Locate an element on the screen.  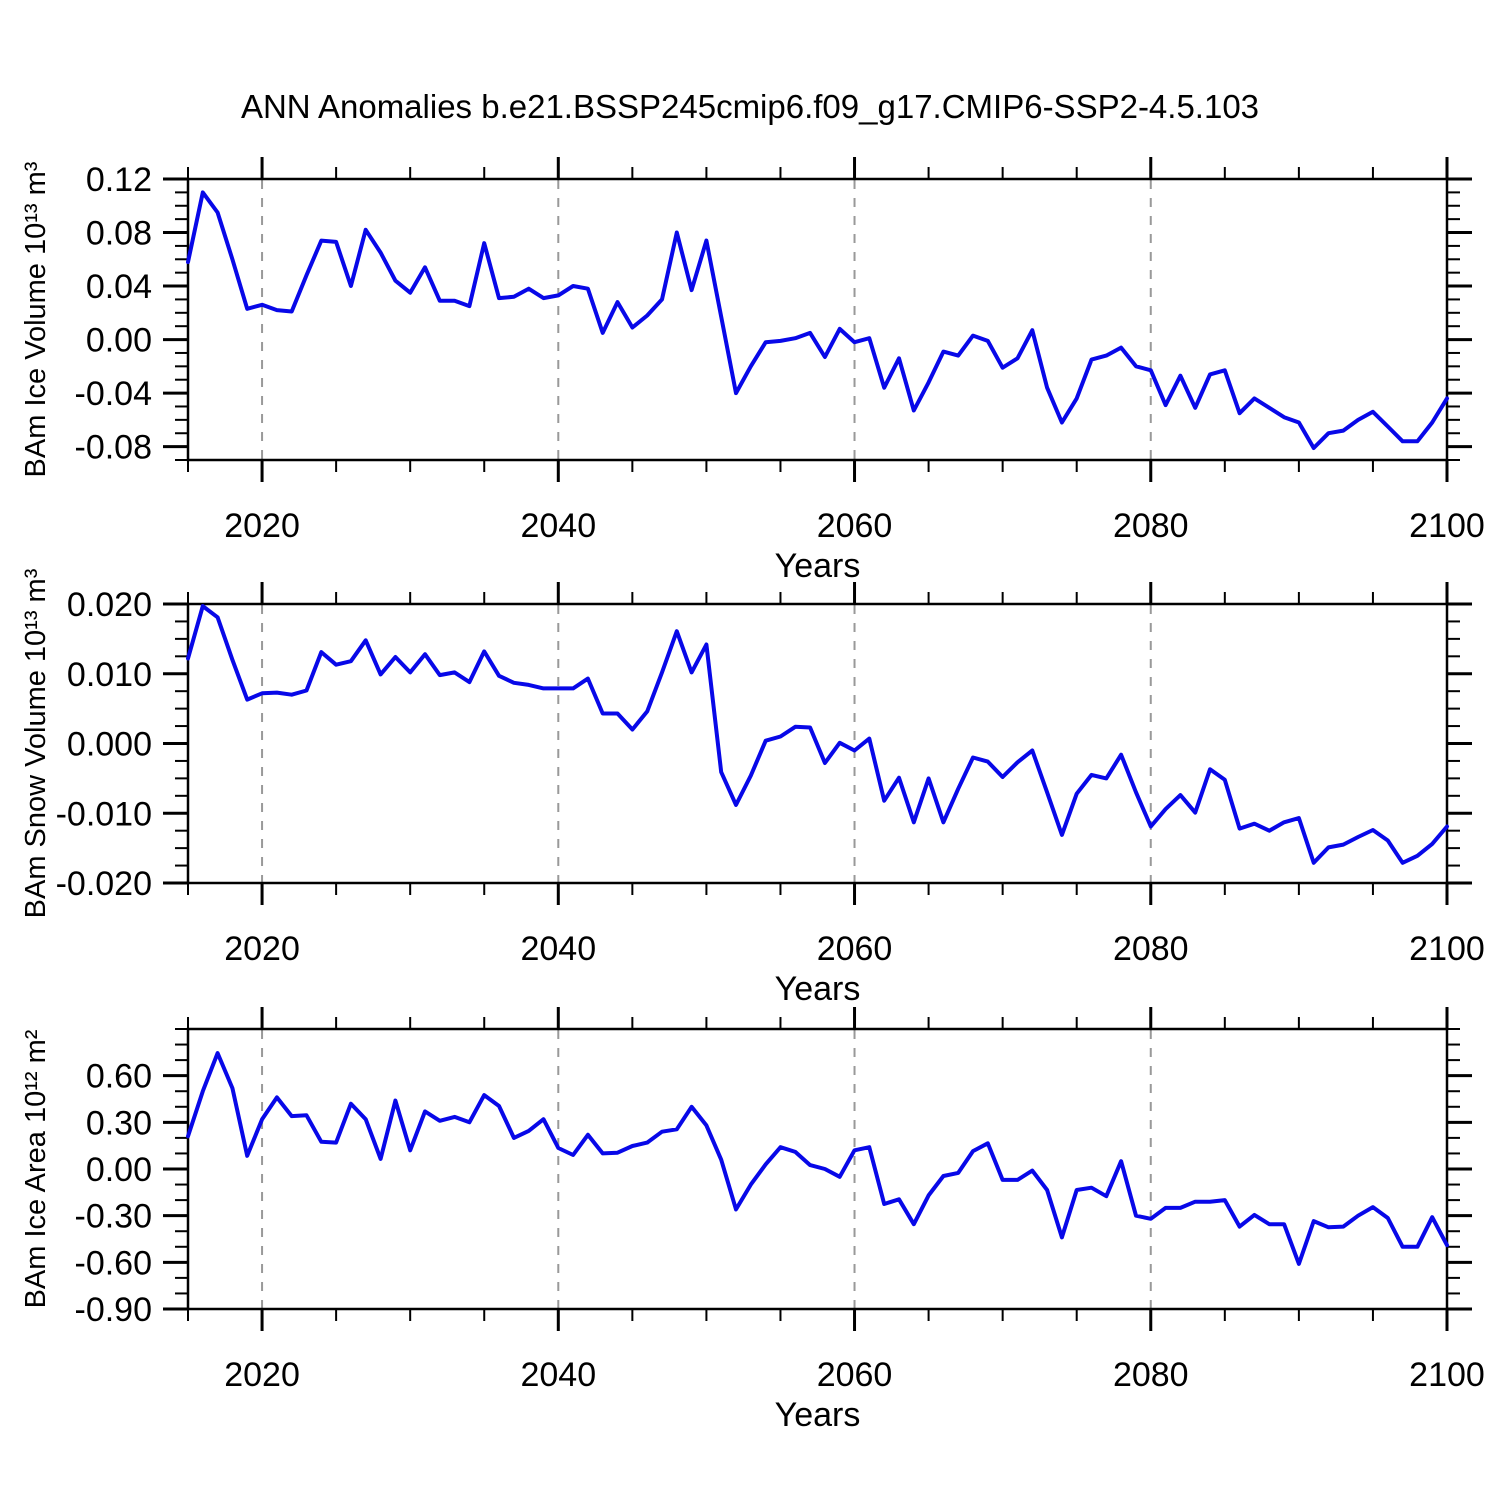
y-tick-label: 0.30 is located at coordinates (119, 1123).